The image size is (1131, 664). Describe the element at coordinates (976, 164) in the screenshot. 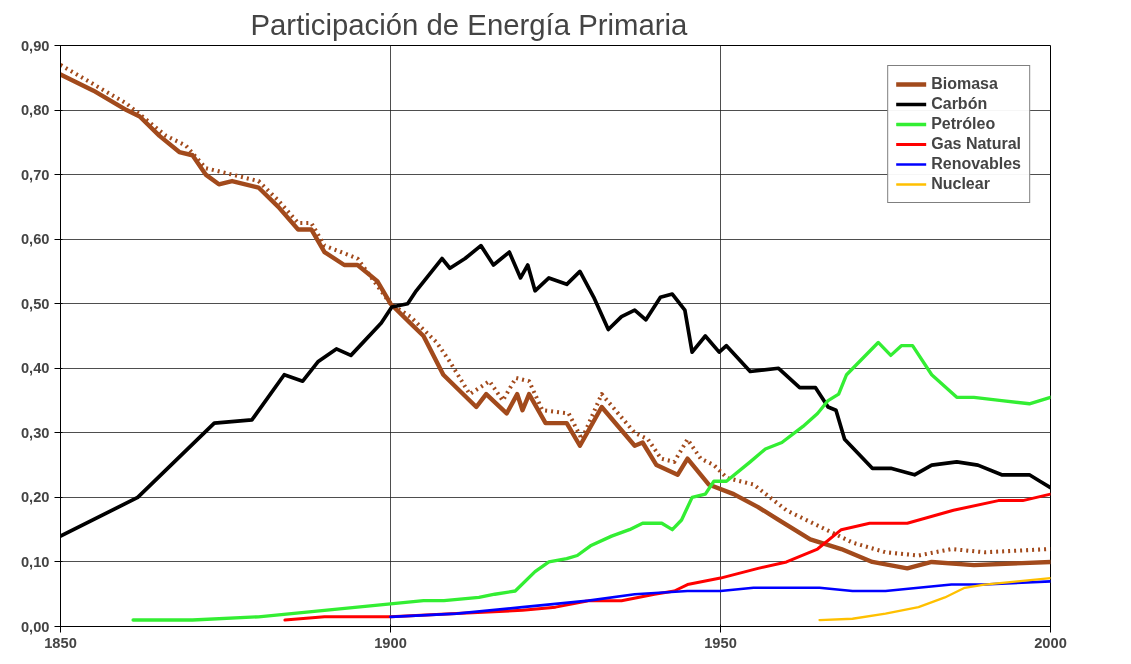

I see `legend-label: Renovables` at that location.